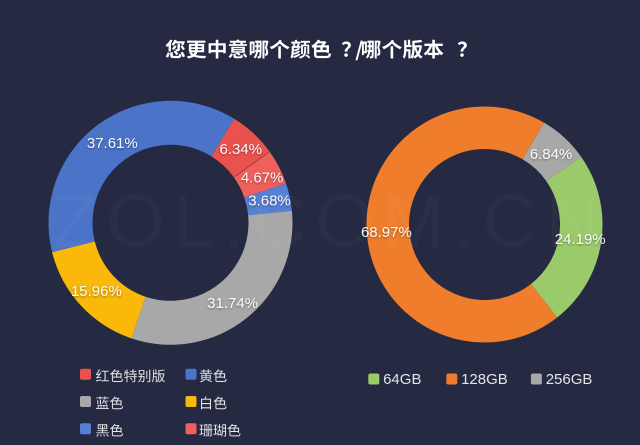 This screenshot has width=640, height=445. I want to click on svg-text: 64GB, so click(402, 379).